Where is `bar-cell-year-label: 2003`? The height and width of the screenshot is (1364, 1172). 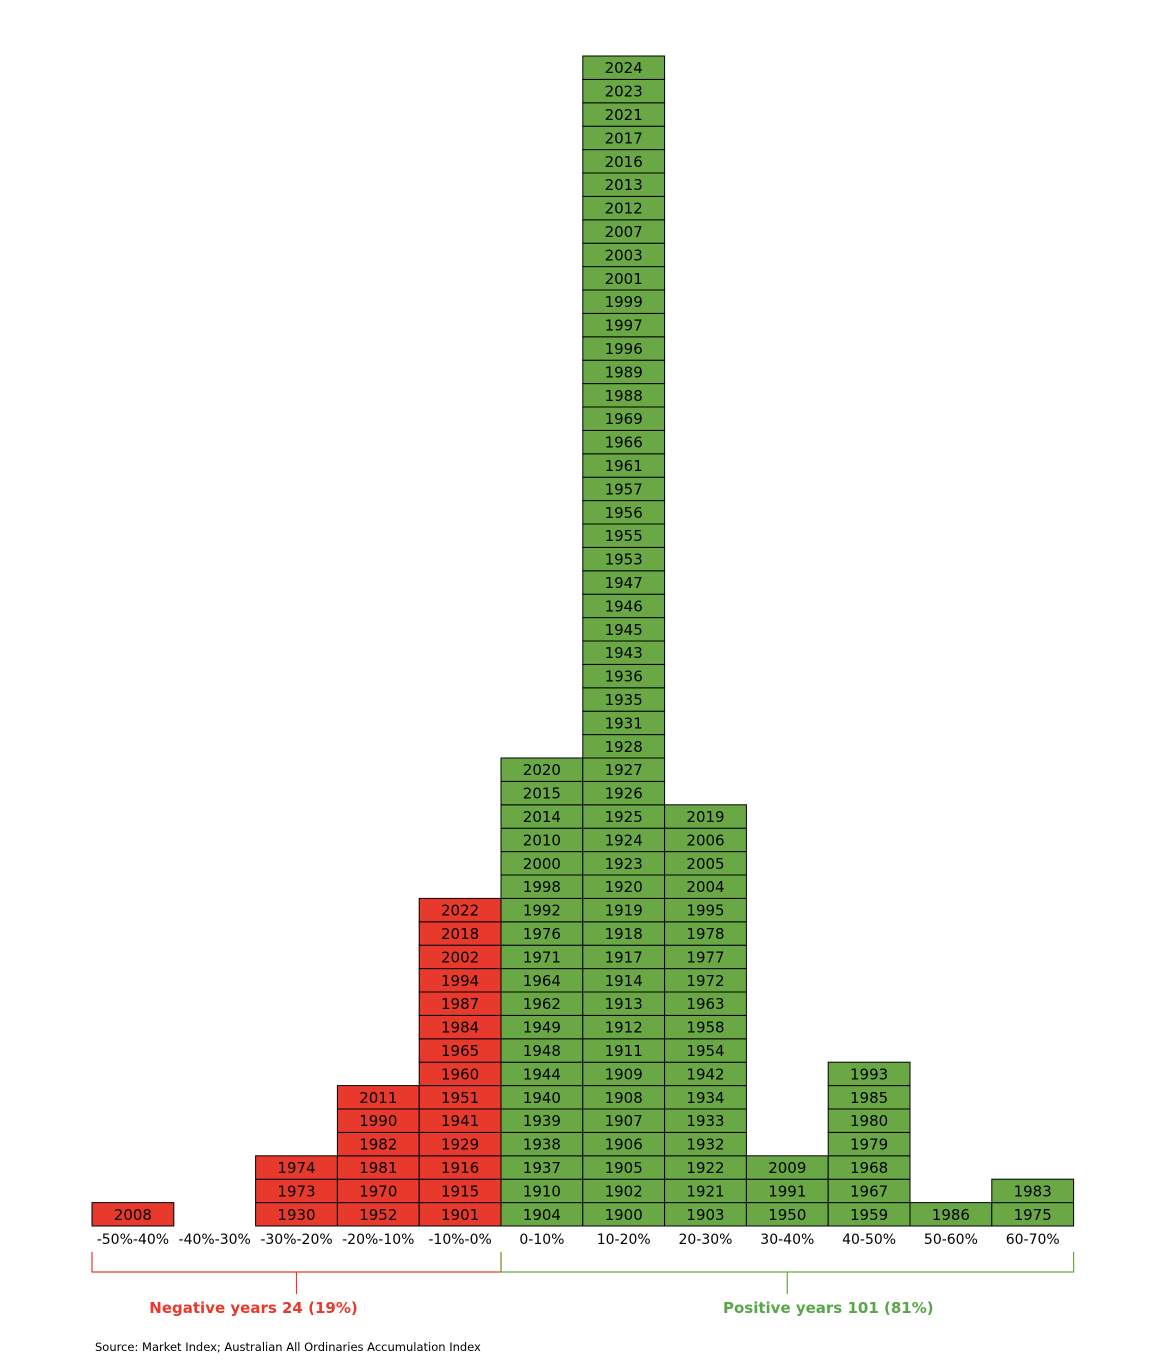 bar-cell-year-label: 2003 is located at coordinates (624, 255).